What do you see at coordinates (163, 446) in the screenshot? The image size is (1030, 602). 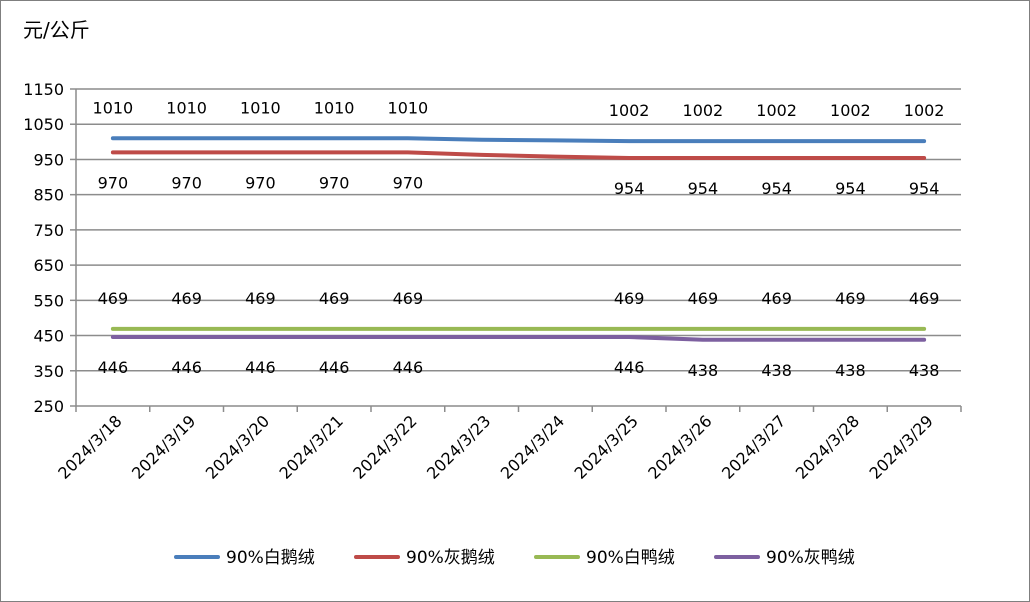 I see `x-tick-label: 2024/3/19` at bounding box center [163, 446].